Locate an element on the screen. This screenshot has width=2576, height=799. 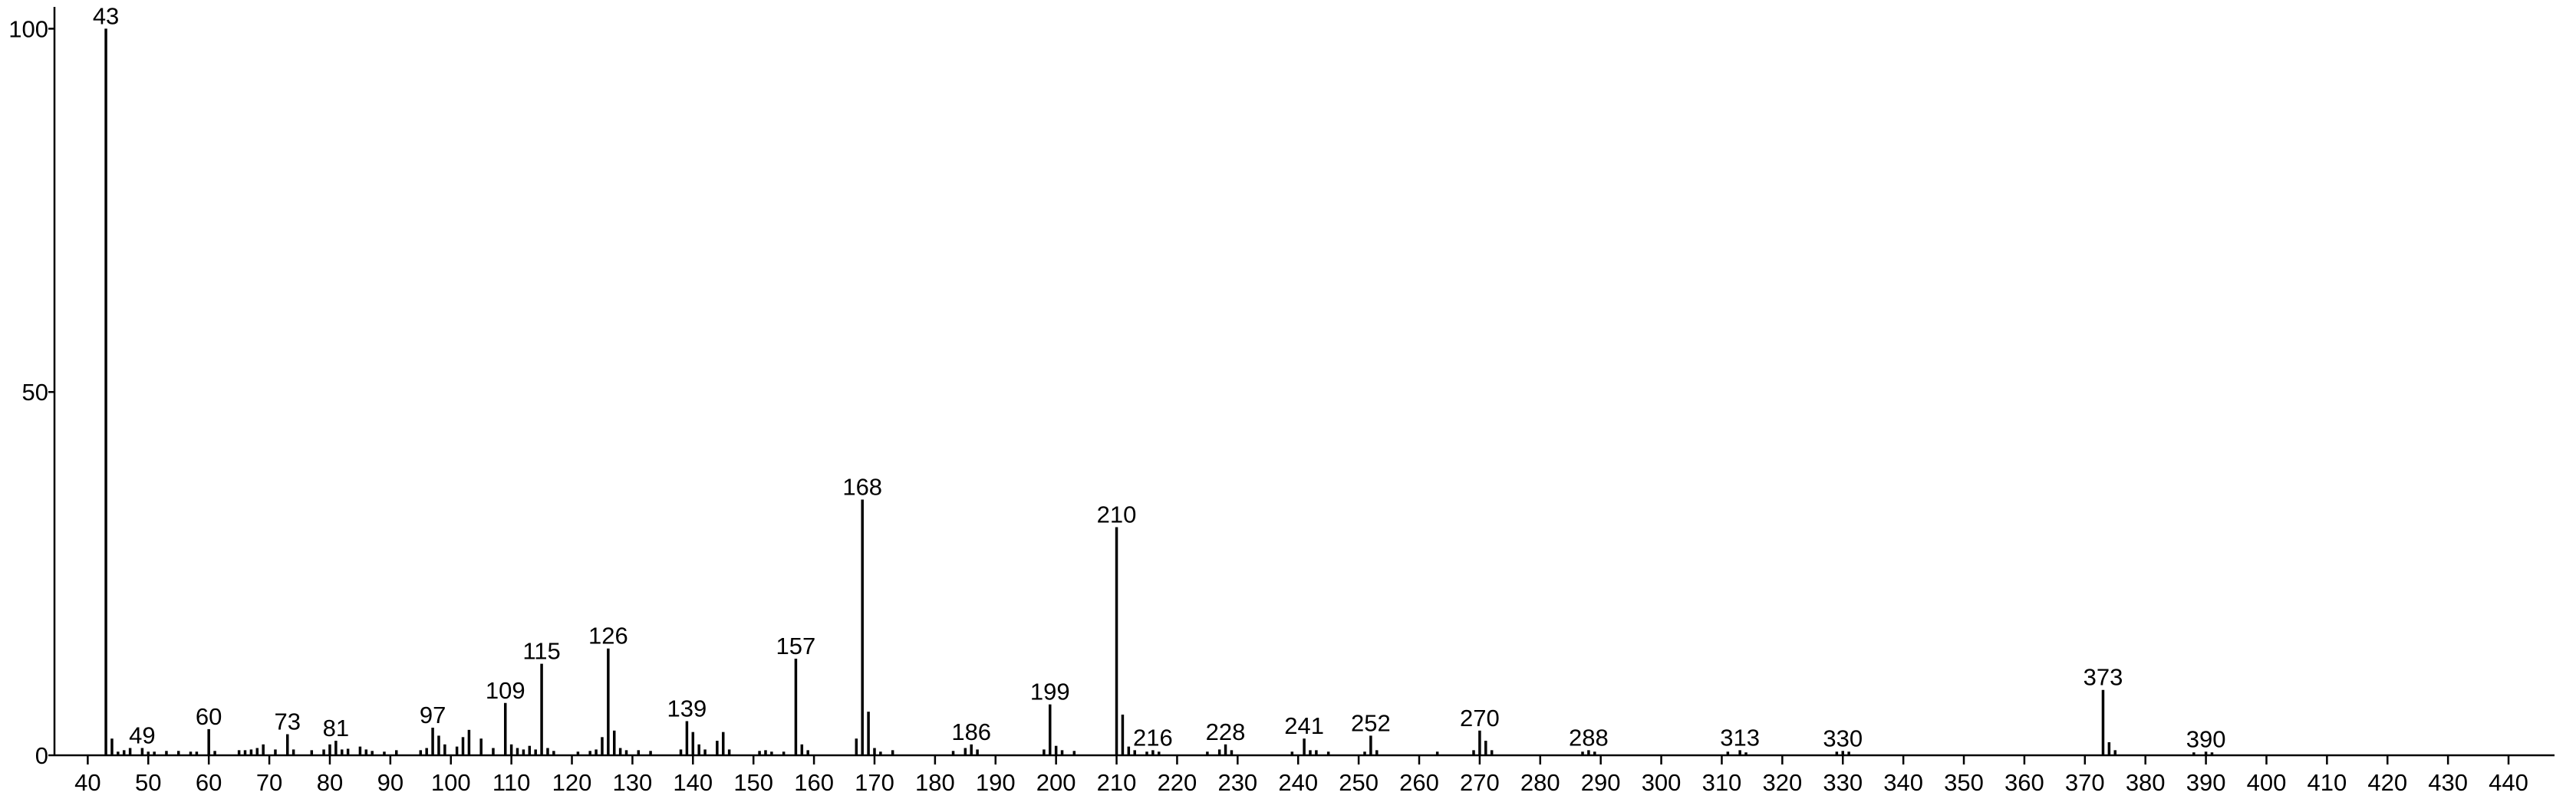
x-tick-label: 430 is located at coordinates (2448, 782).